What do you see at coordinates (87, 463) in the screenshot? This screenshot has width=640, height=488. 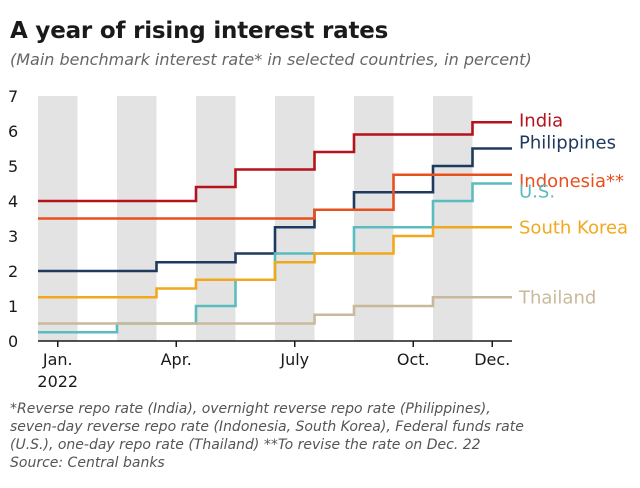 I see `source-note: Source: Central banks` at bounding box center [87, 463].